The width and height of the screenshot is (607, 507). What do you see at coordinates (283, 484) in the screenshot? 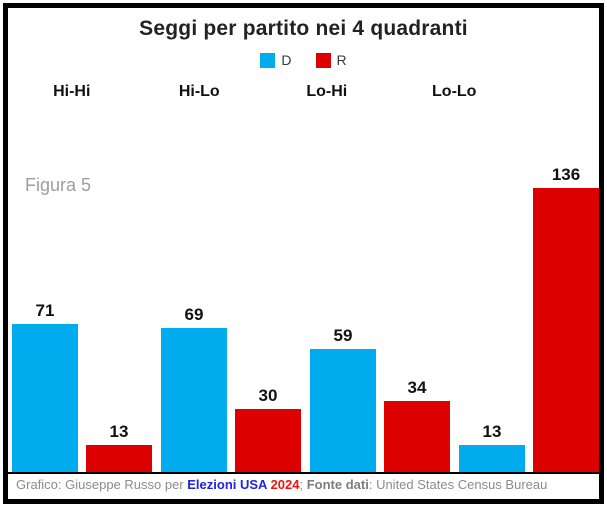
I see `site-year-link: 2024` at bounding box center [283, 484].